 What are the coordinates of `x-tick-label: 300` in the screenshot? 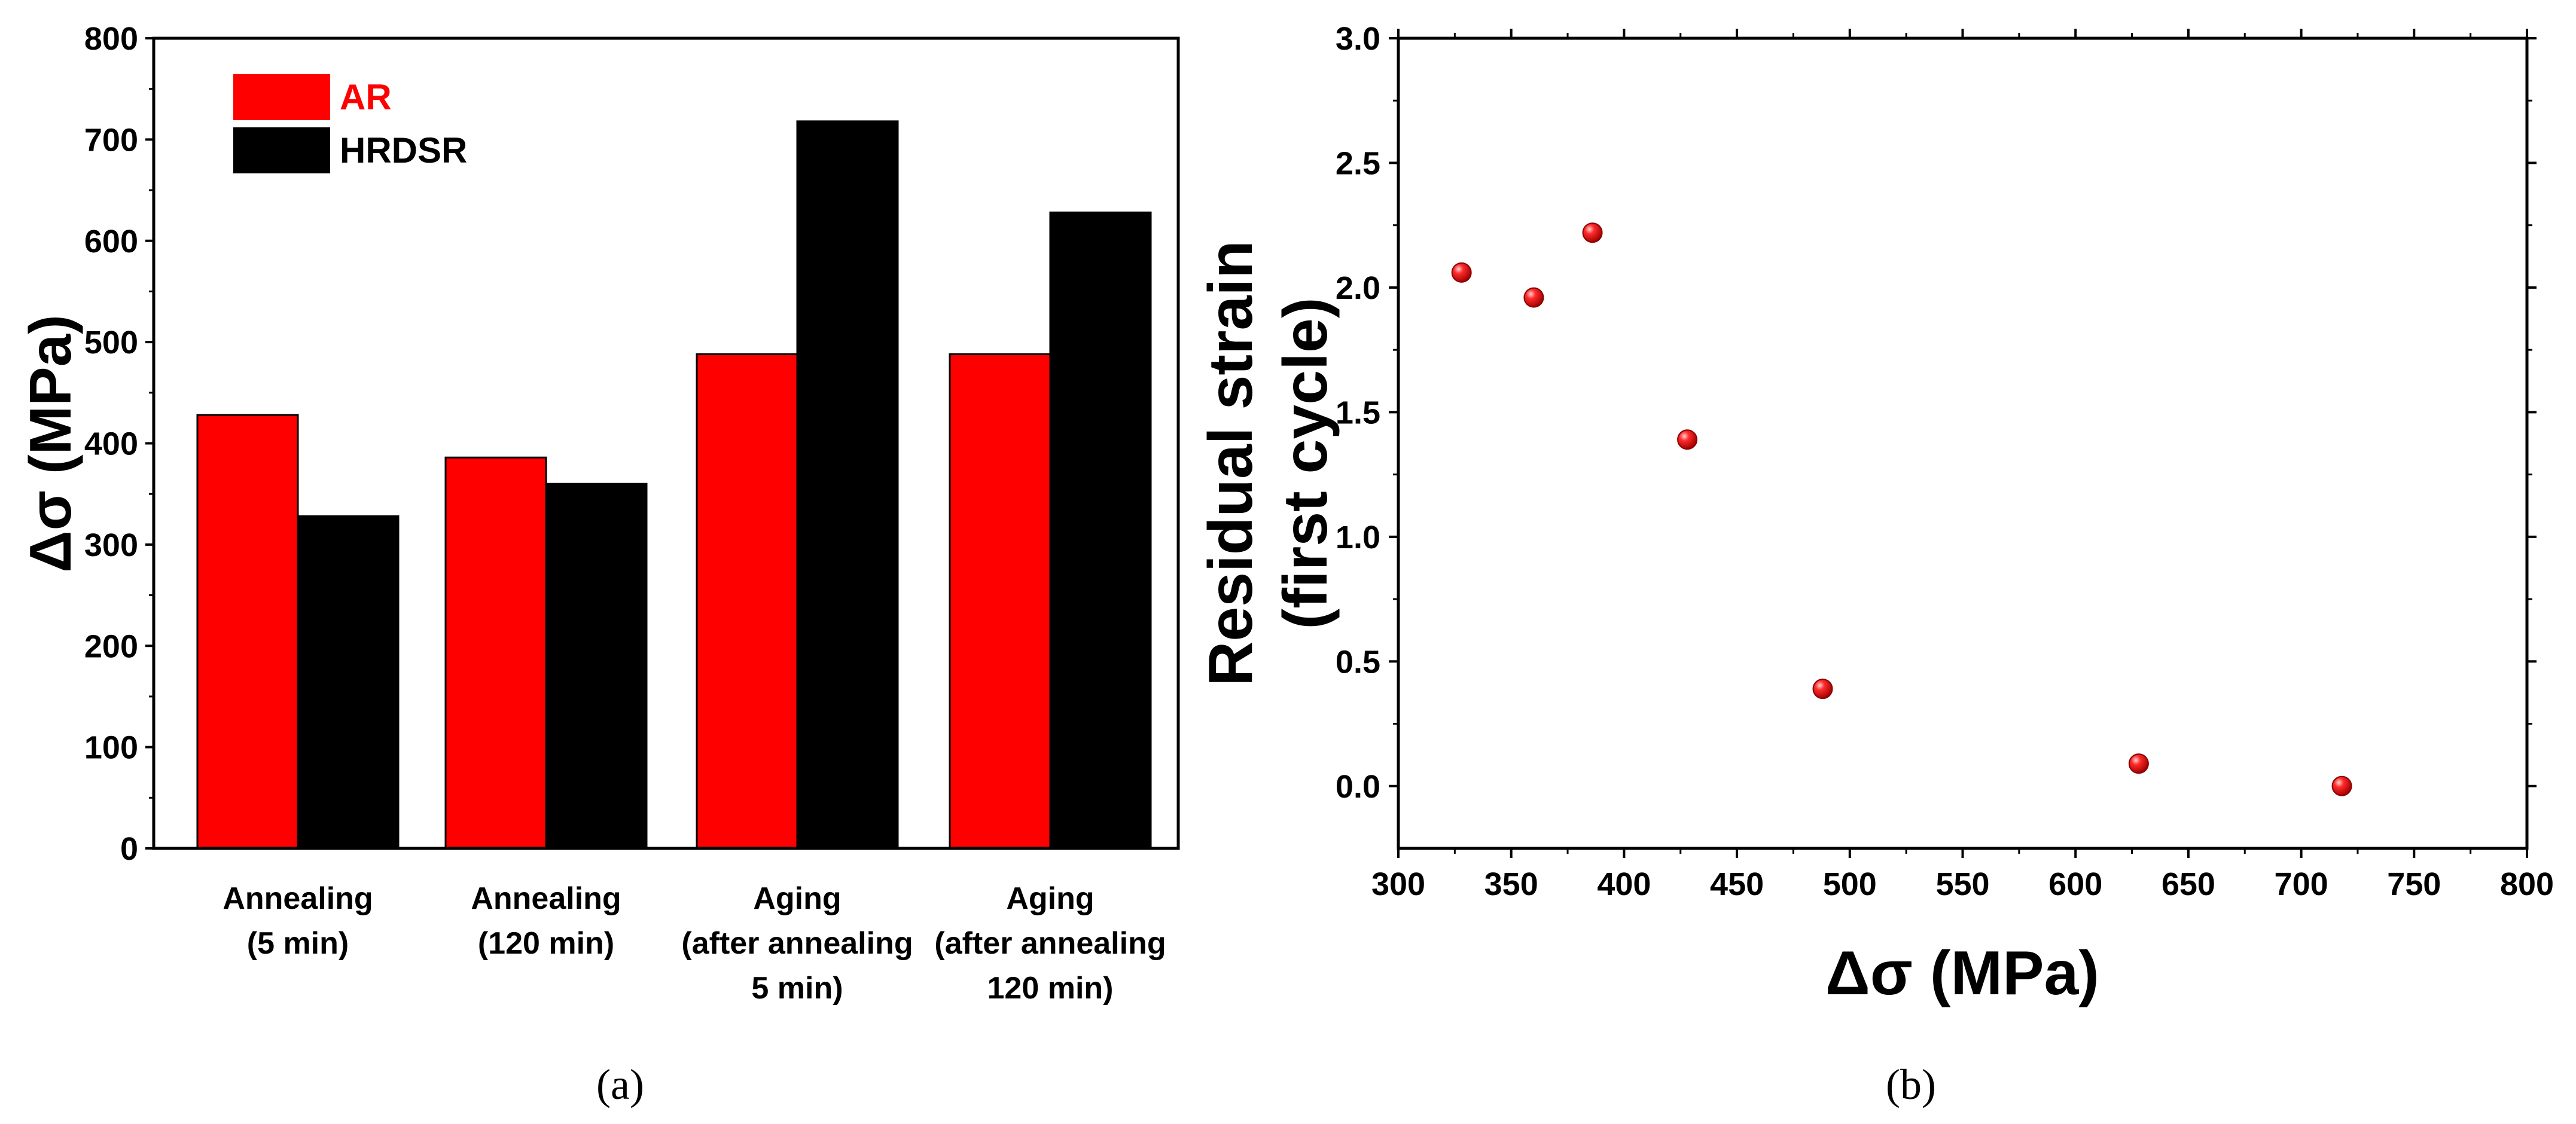 It's located at (1398, 884).